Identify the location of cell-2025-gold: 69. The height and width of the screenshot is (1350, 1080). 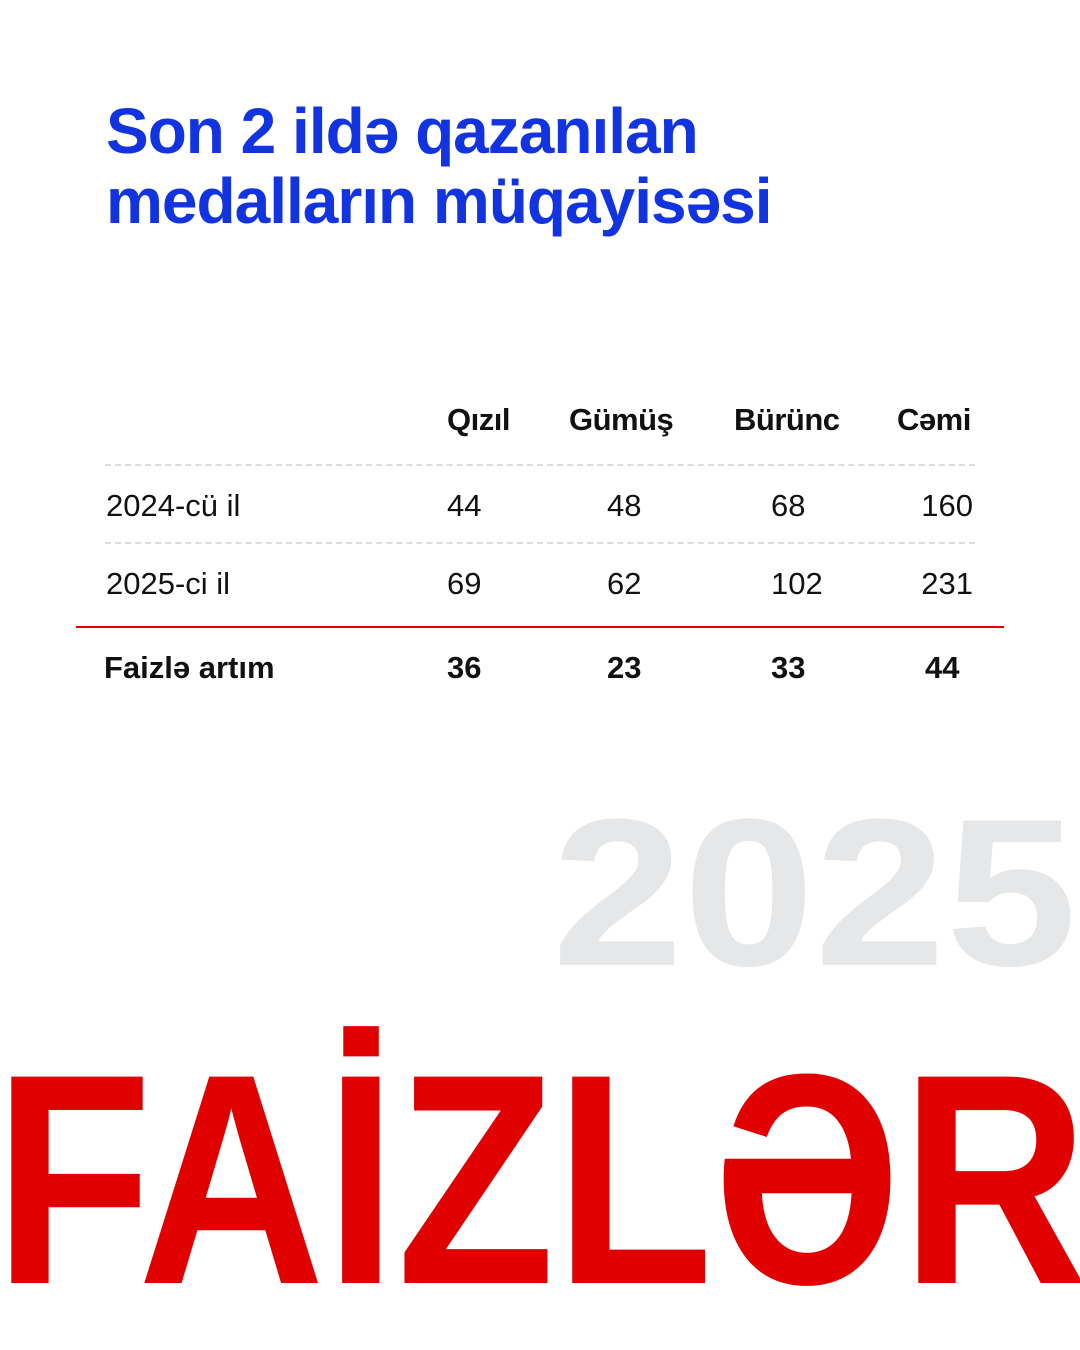
(464, 583).